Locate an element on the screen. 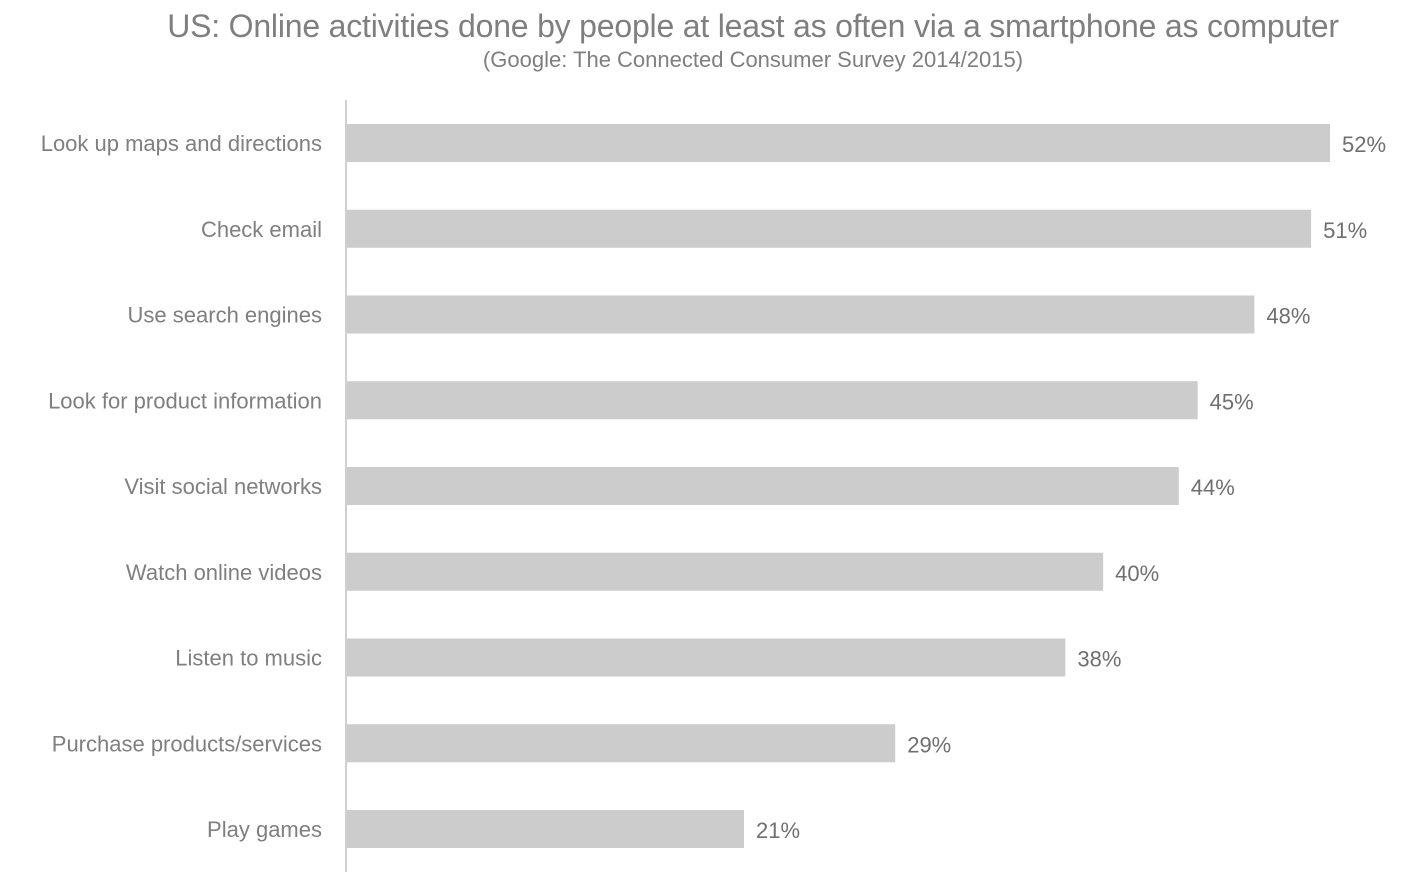  category-label: Look up maps and directions is located at coordinates (181, 143).